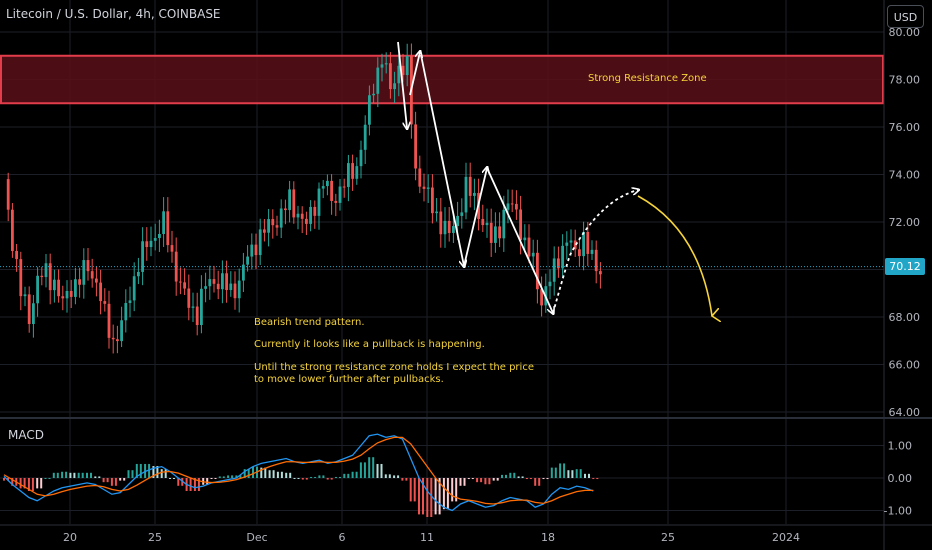 This screenshot has height=550, width=932. What do you see at coordinates (898, 479) in the screenshot?
I see `macd-axis: 1.00 0.00 -1.00` at bounding box center [898, 479].